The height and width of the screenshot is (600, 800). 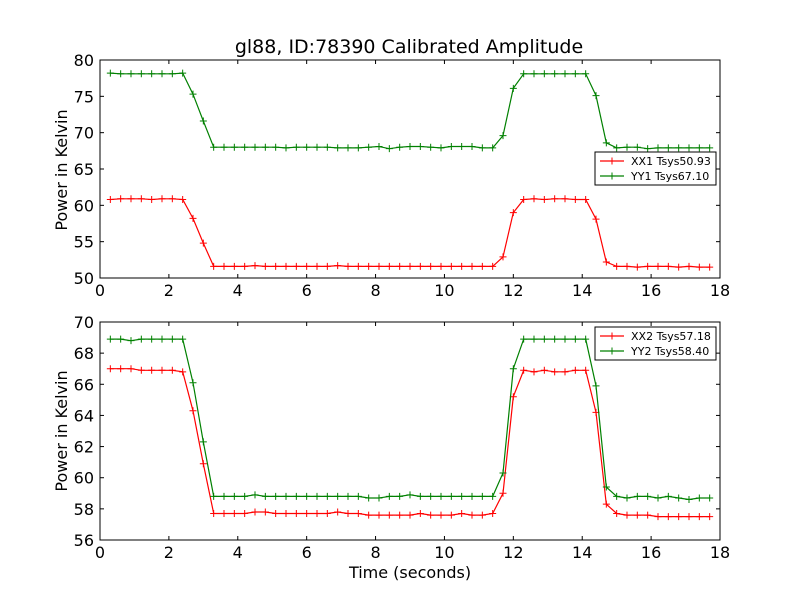 I want to click on top-y-tick-label: 60, so click(x=84, y=205).